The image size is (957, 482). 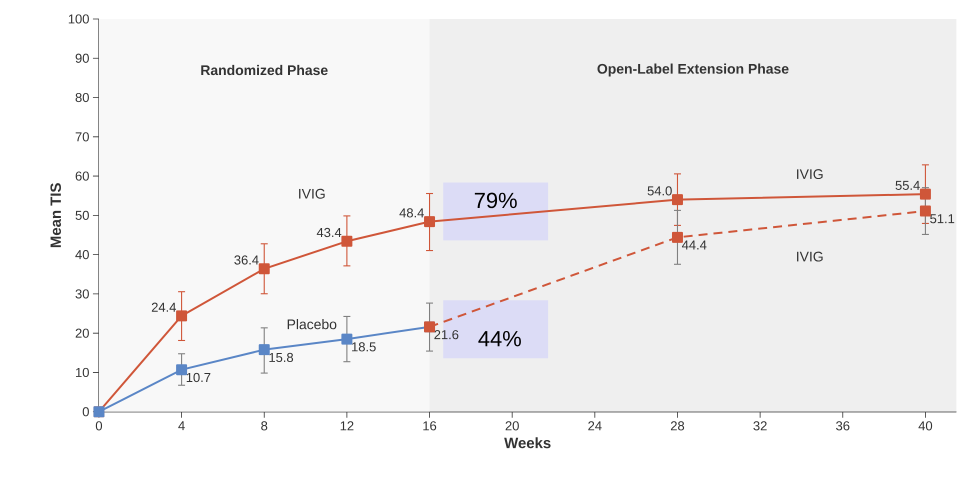 What do you see at coordinates (411, 213) in the screenshot?
I see `data-label: 48.4` at bounding box center [411, 213].